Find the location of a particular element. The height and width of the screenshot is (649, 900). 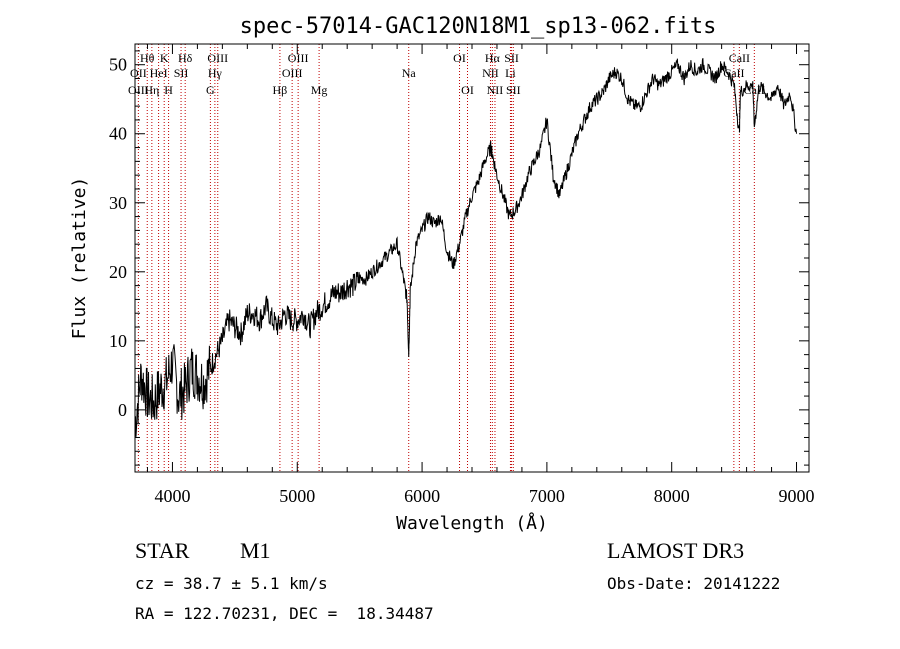

line-label: K is located at coordinates (164, 58).